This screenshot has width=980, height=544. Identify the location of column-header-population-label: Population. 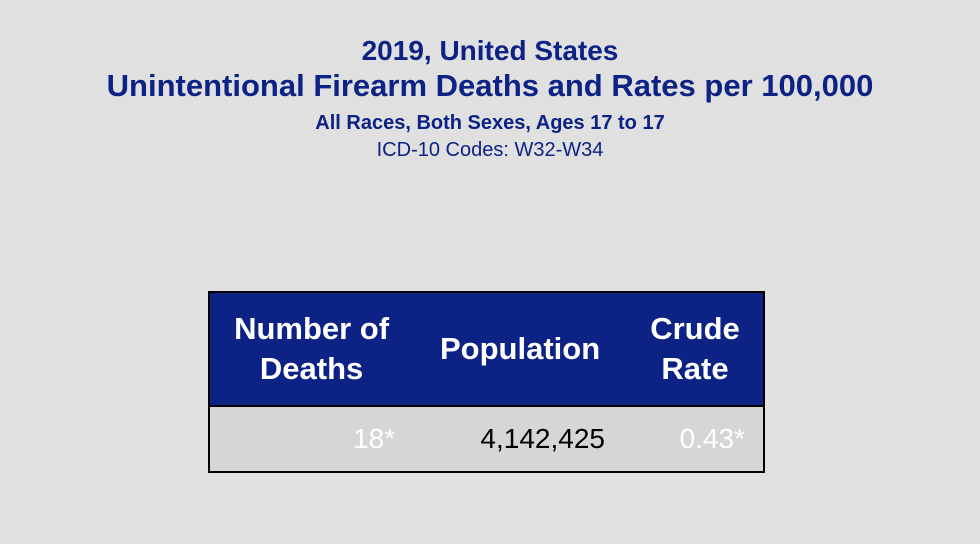
(520, 348).